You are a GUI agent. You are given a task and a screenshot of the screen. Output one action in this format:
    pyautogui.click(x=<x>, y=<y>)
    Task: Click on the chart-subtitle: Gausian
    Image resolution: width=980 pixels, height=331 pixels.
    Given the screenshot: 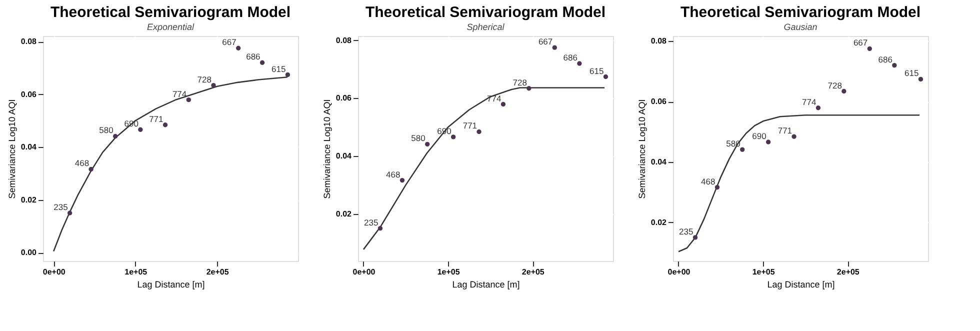 What is the action you would take?
    pyautogui.click(x=801, y=27)
    